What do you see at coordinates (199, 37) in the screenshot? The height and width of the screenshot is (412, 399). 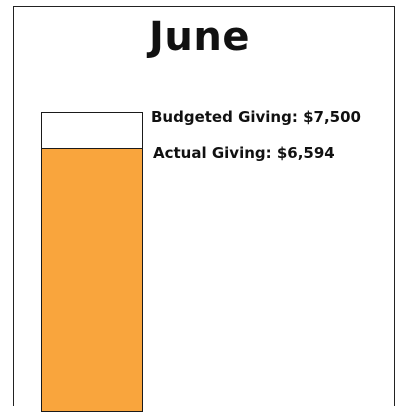 I see `chart-title: June` at bounding box center [199, 37].